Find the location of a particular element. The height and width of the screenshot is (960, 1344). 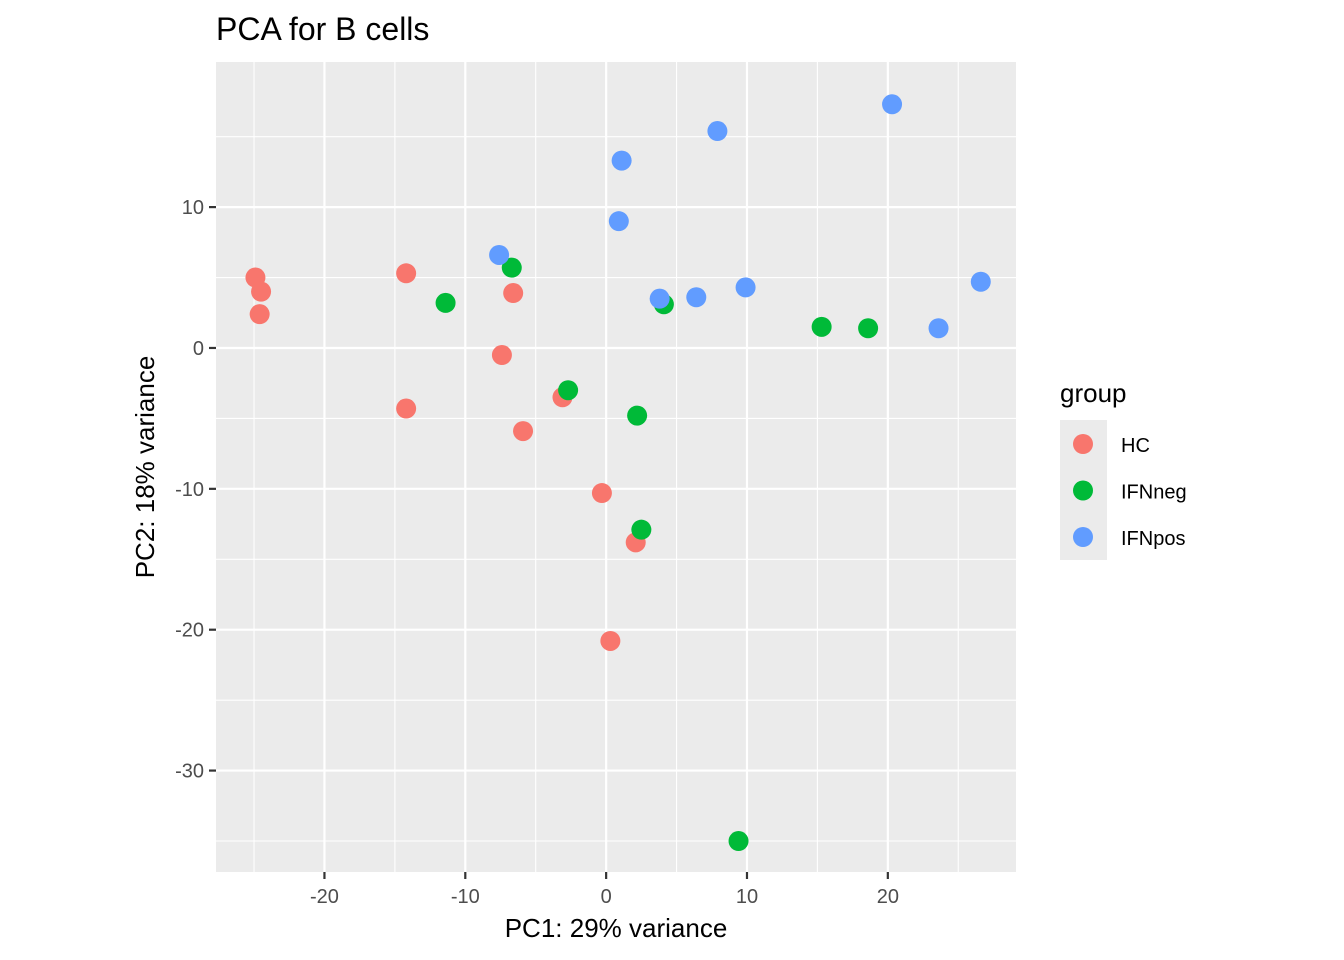

legend-key-ifnpos is located at coordinates (1083, 537).